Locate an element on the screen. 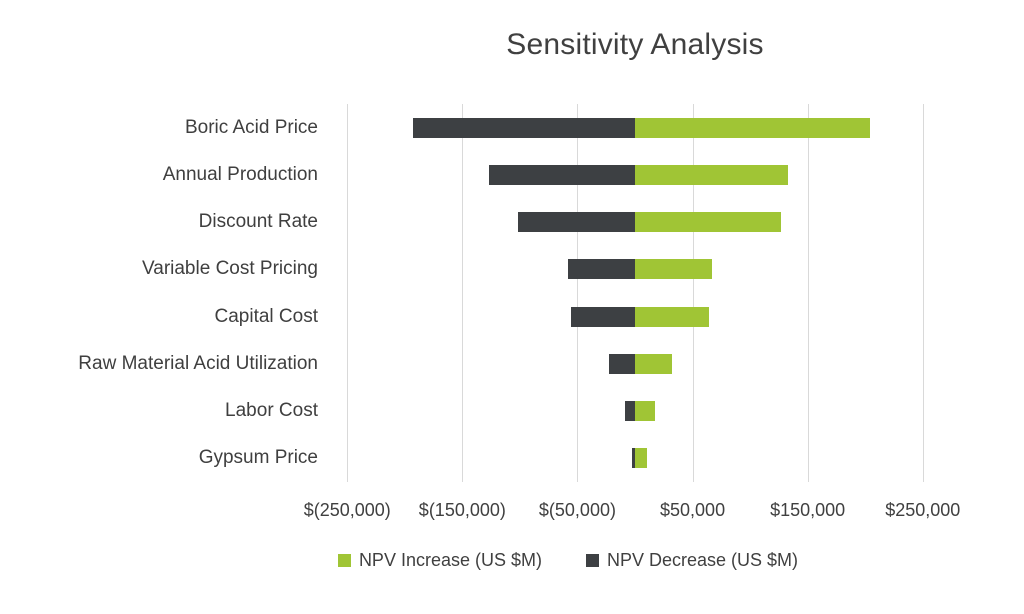 This screenshot has width=1024, height=614. legend: NPV Increase (US $M) NPV Decrease (US $M) is located at coordinates (512, 560).